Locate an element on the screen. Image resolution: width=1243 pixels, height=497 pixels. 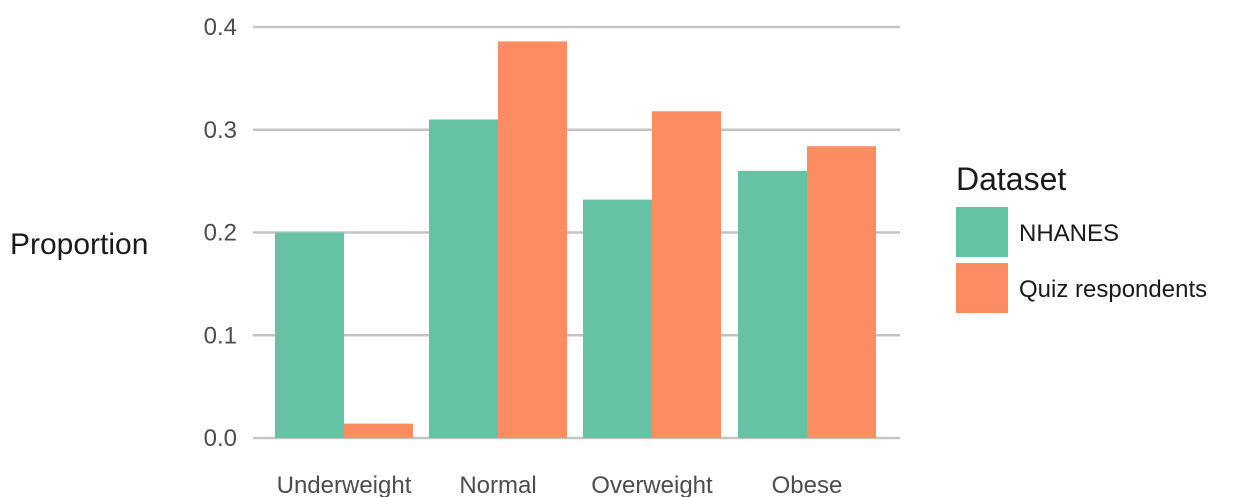
legend: Dataset NHANES Quiz respondents is located at coordinates (1081, 237).